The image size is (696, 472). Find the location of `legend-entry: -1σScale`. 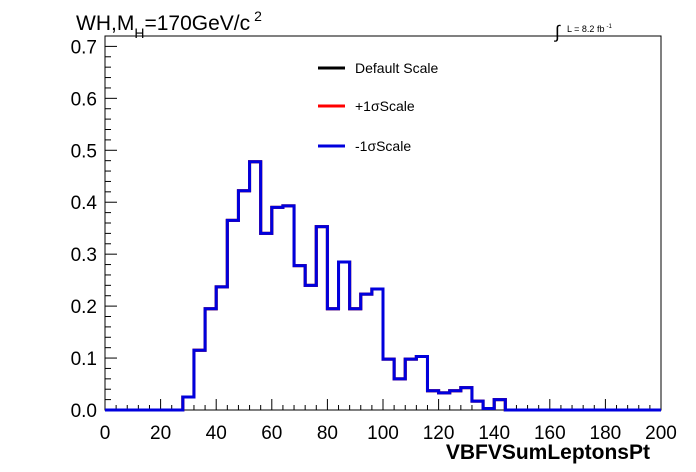

legend-entry: -1σScale is located at coordinates (364, 146).